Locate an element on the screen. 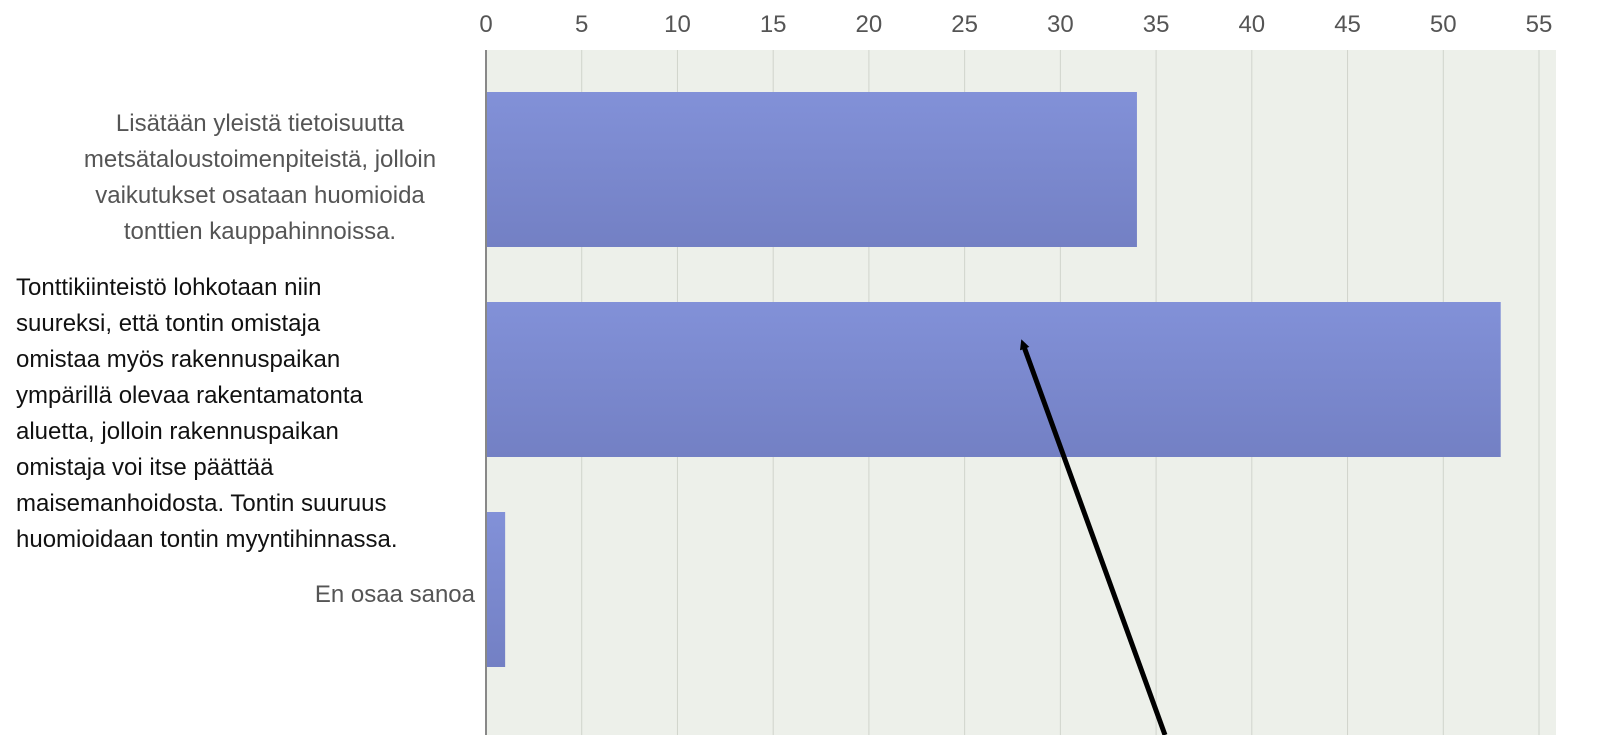  x-tick-label: 50 is located at coordinates (1443, 24).